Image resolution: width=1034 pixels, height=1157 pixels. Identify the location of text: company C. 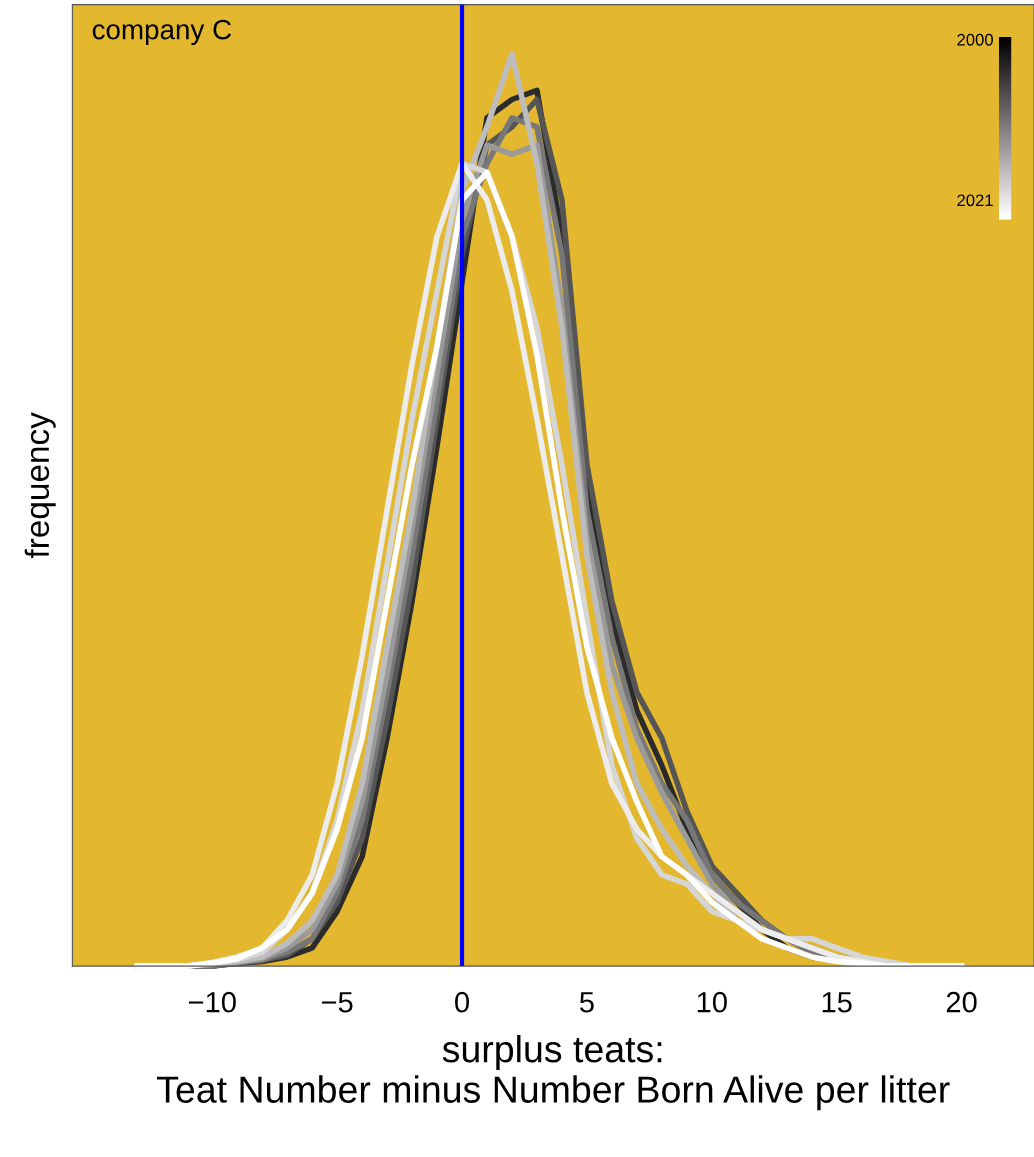
(162, 32).